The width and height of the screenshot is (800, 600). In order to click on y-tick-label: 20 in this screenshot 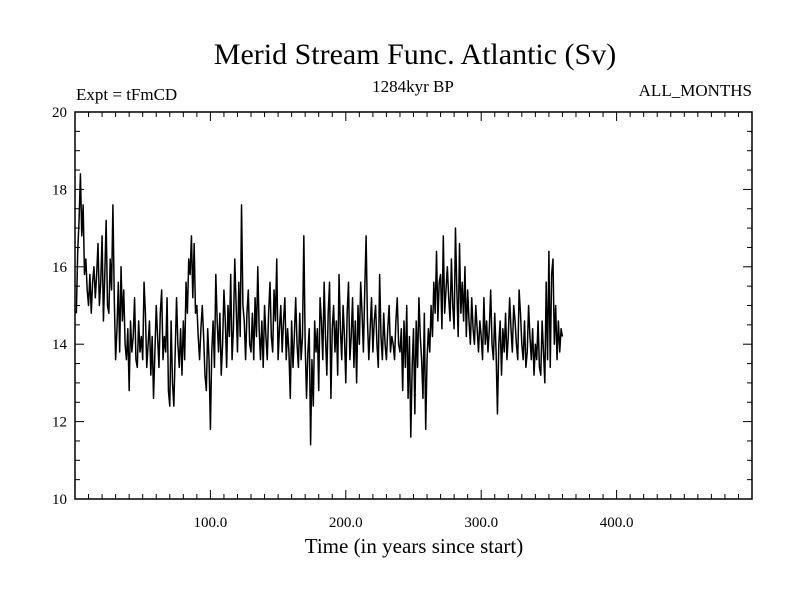, I will do `click(59, 113)`.